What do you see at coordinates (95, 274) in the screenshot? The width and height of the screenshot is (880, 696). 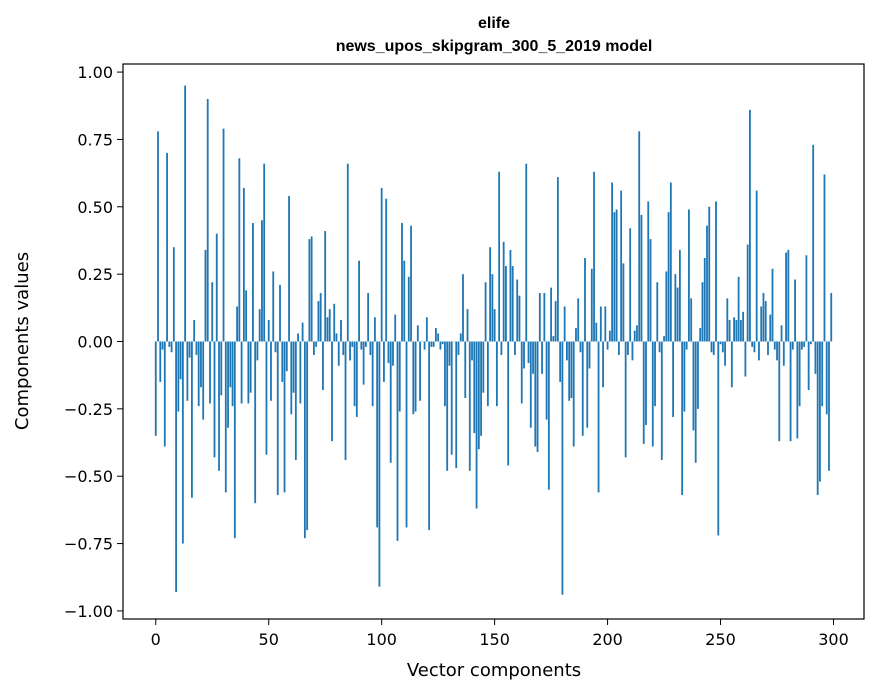 I see `y-tick-label: 0.25` at bounding box center [95, 274].